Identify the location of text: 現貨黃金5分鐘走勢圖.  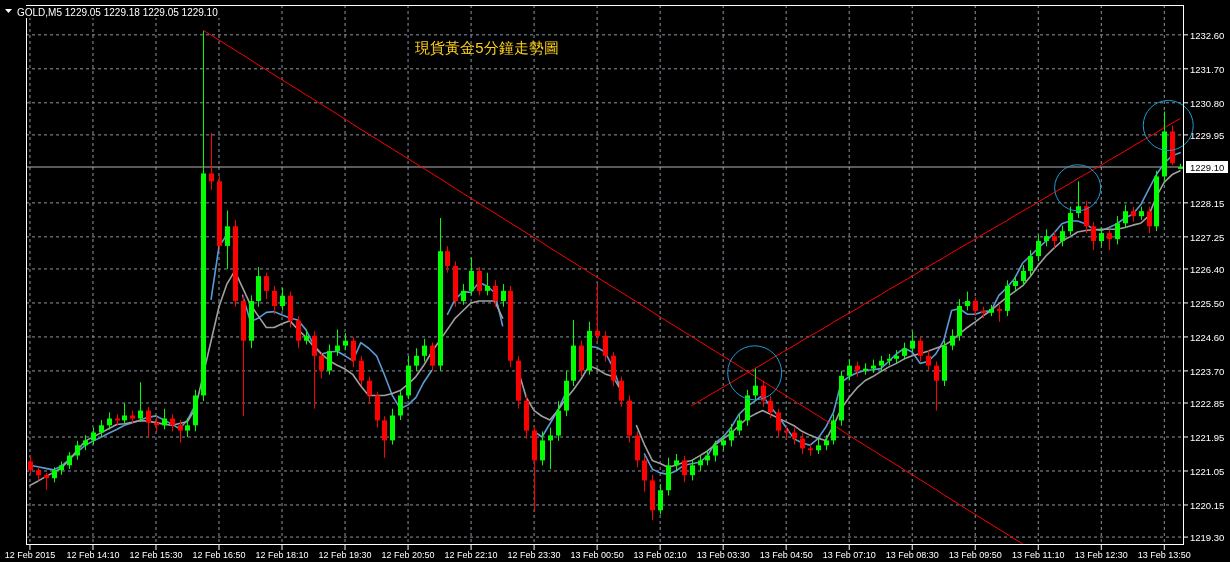
(487, 47).